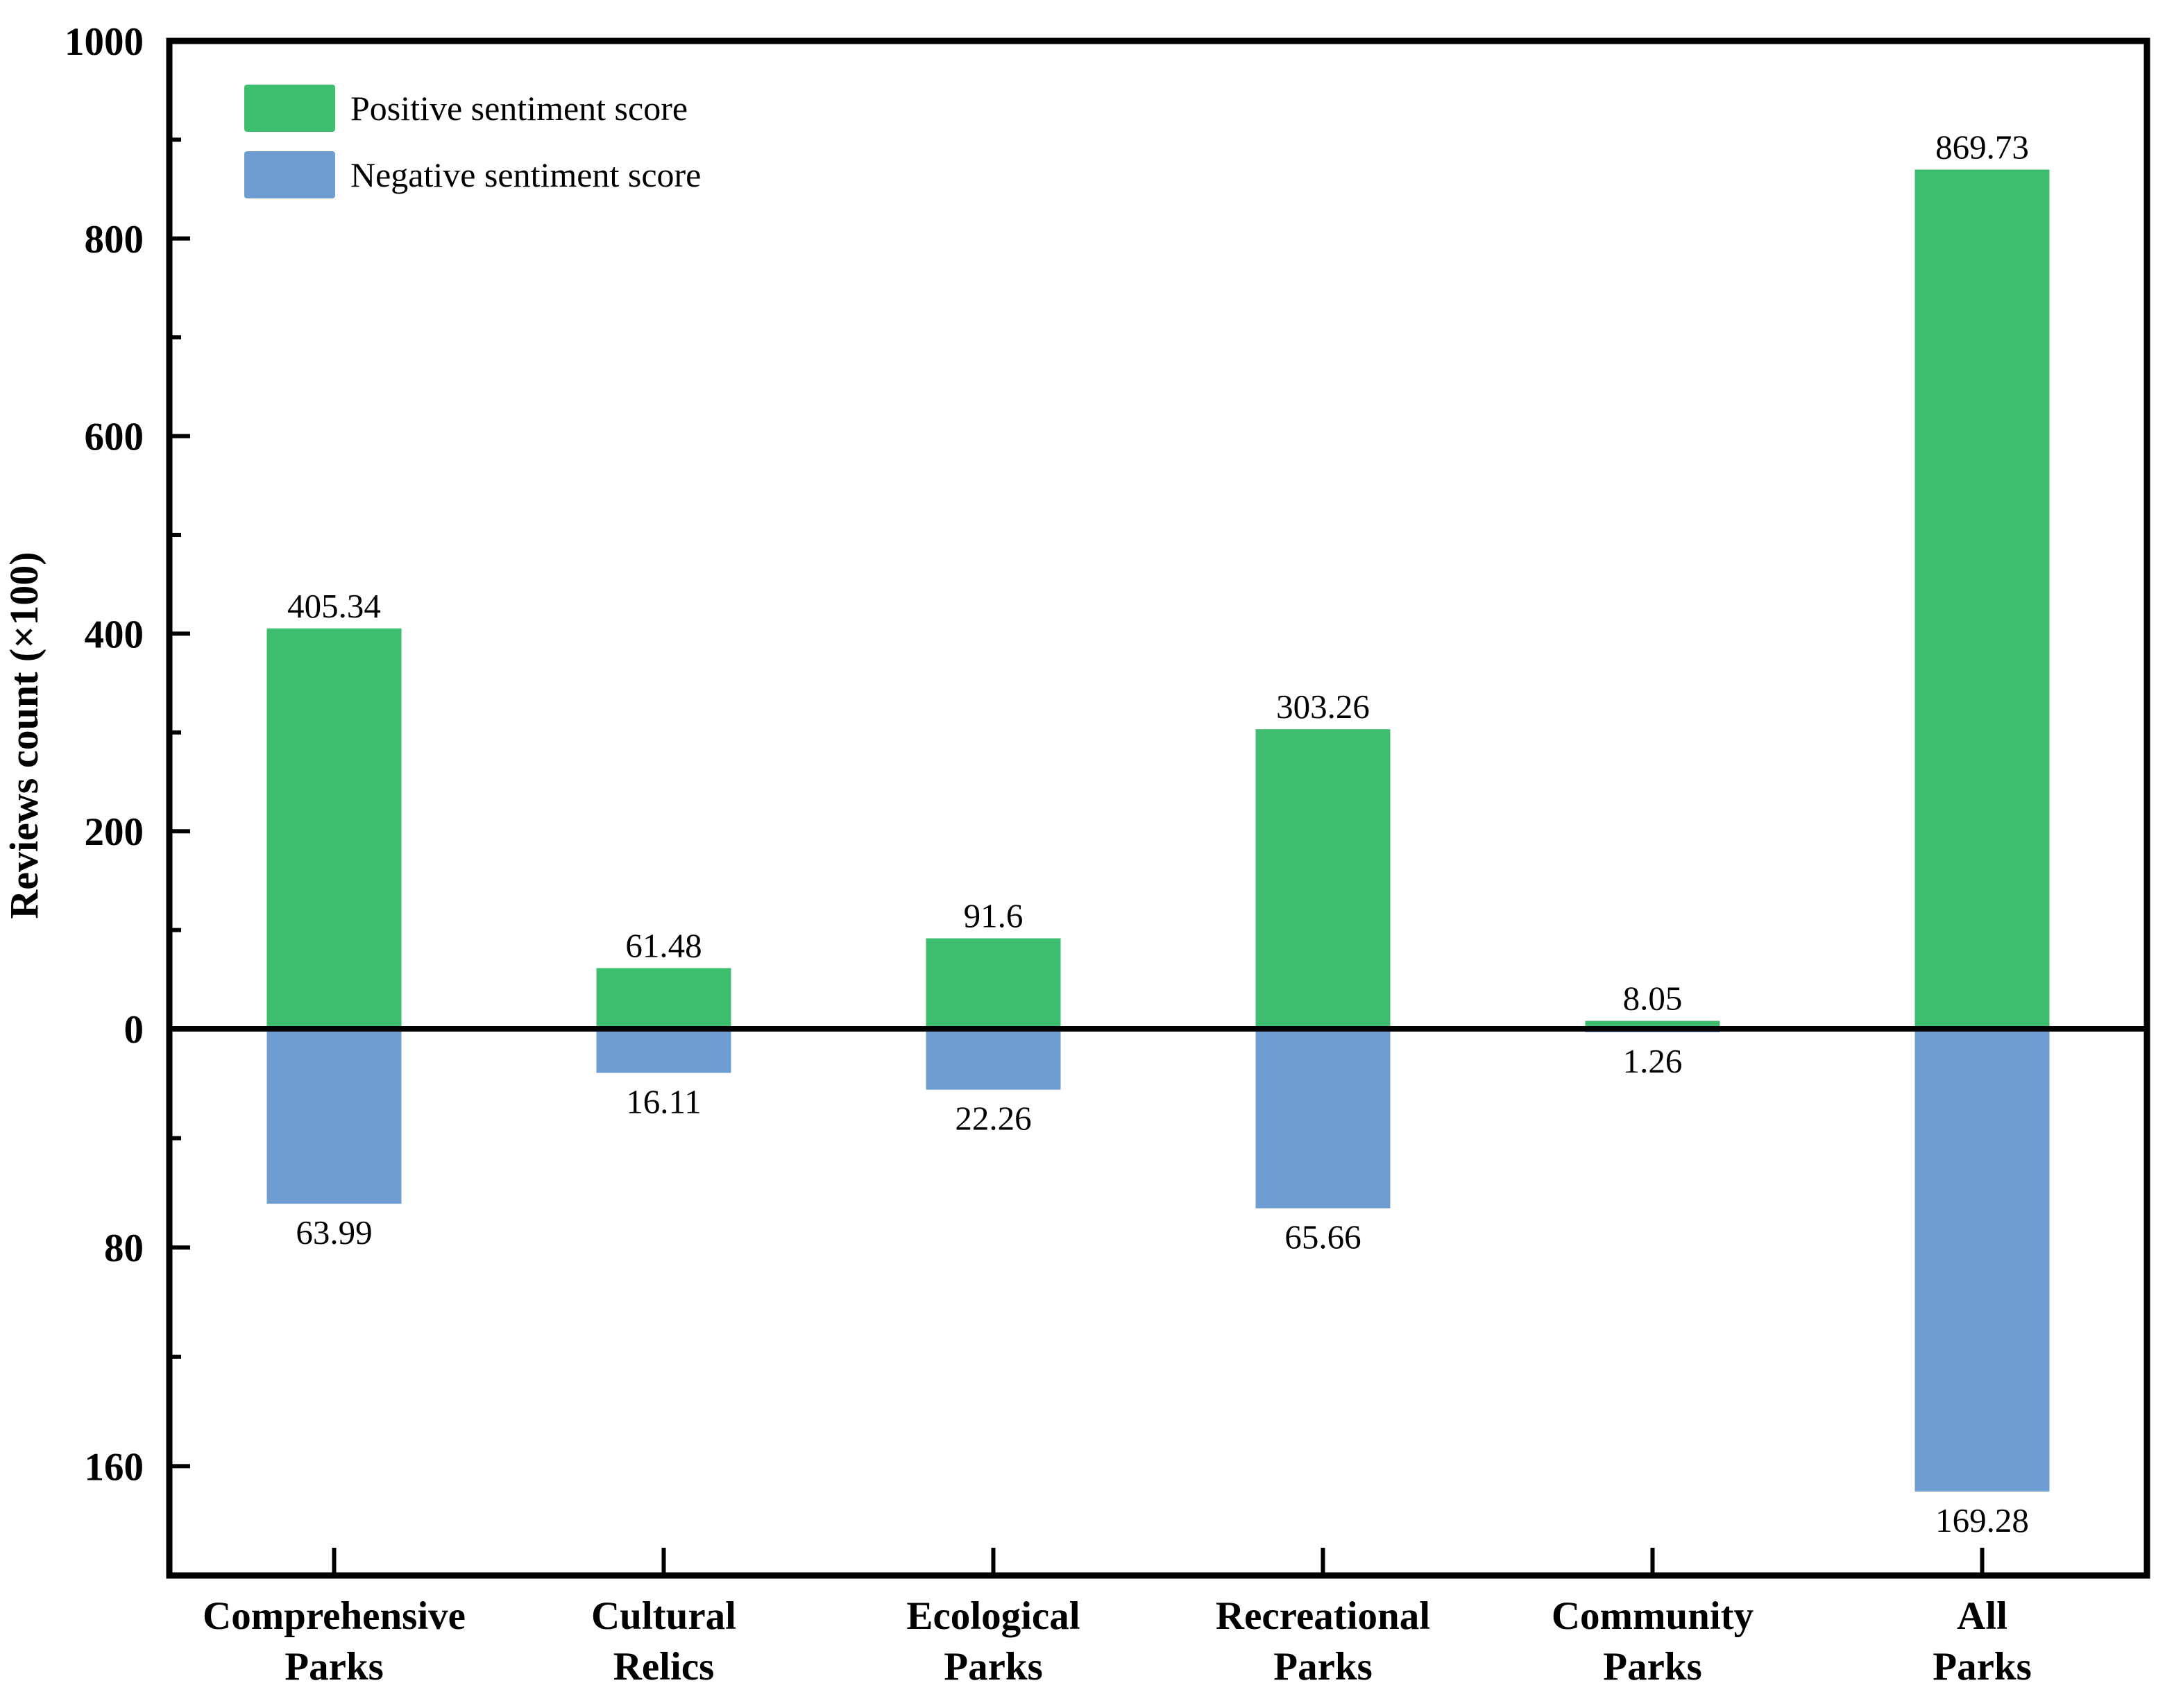 This screenshot has height=1708, width=2165. I want to click on value-label-positive-recreational-parks: 303.26, so click(1323, 707).